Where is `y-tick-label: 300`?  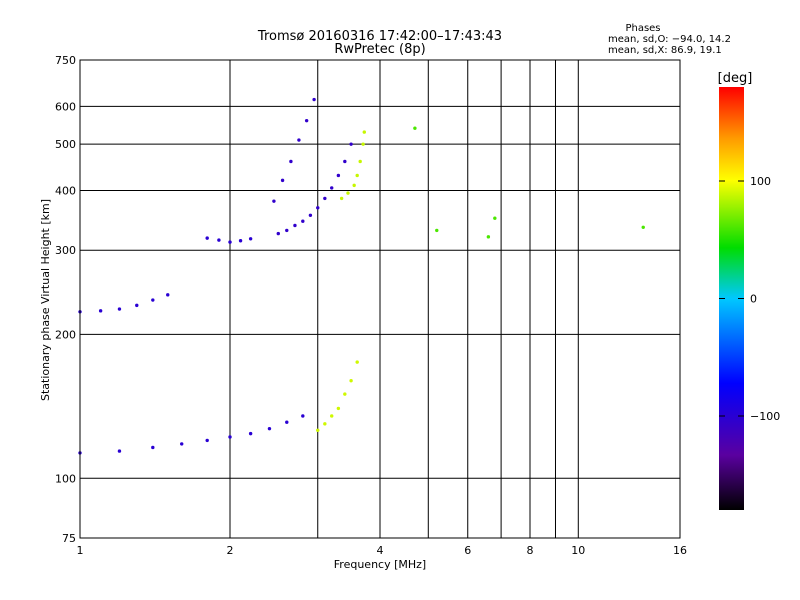 y-tick-label: 300 is located at coordinates (65, 250).